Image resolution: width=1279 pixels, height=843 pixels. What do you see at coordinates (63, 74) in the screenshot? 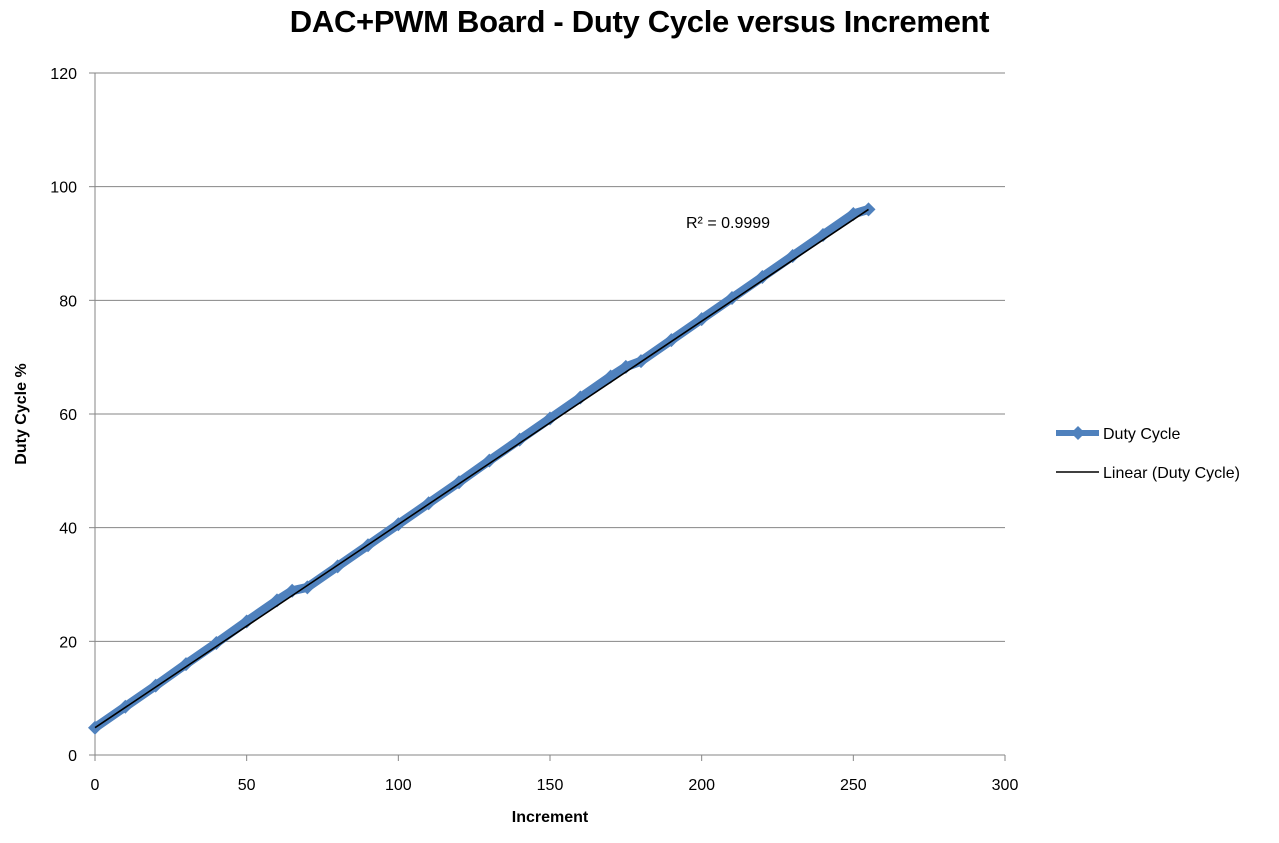
I see `y-tick-label-120: 120` at bounding box center [63, 74].